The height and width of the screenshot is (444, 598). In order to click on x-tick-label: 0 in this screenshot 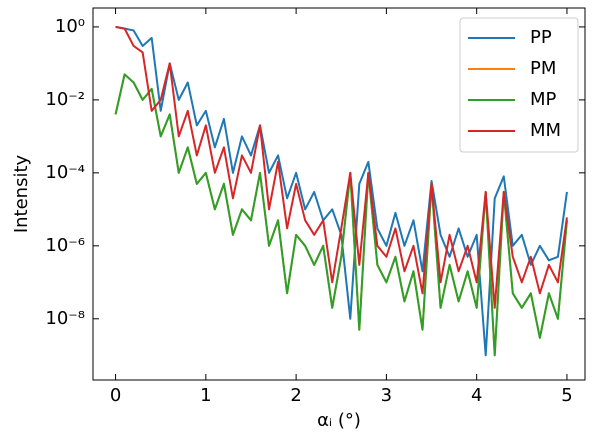, I will do `click(115, 395)`.